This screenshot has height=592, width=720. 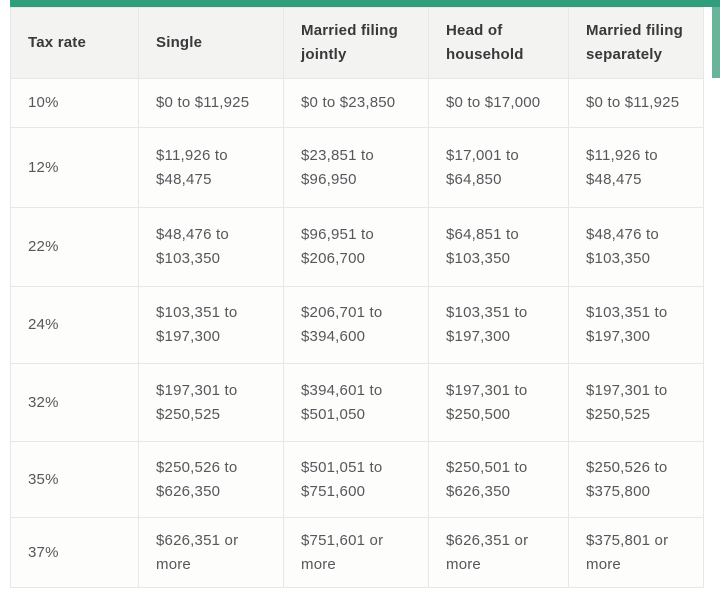 I want to click on column-header-head-of-household: Head of household, so click(x=498, y=43).